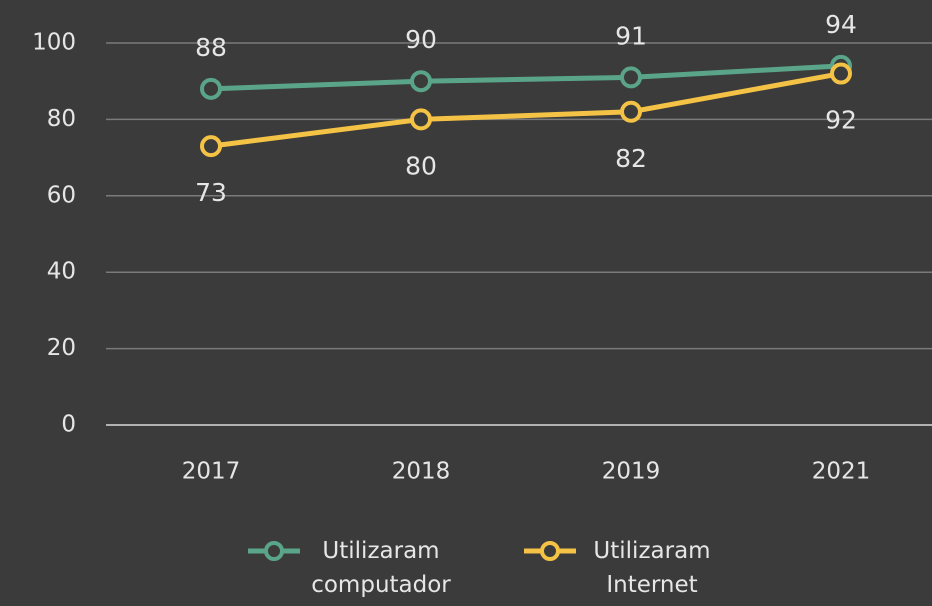  What do you see at coordinates (211, 47) in the screenshot?
I see `data-label: 88` at bounding box center [211, 47].